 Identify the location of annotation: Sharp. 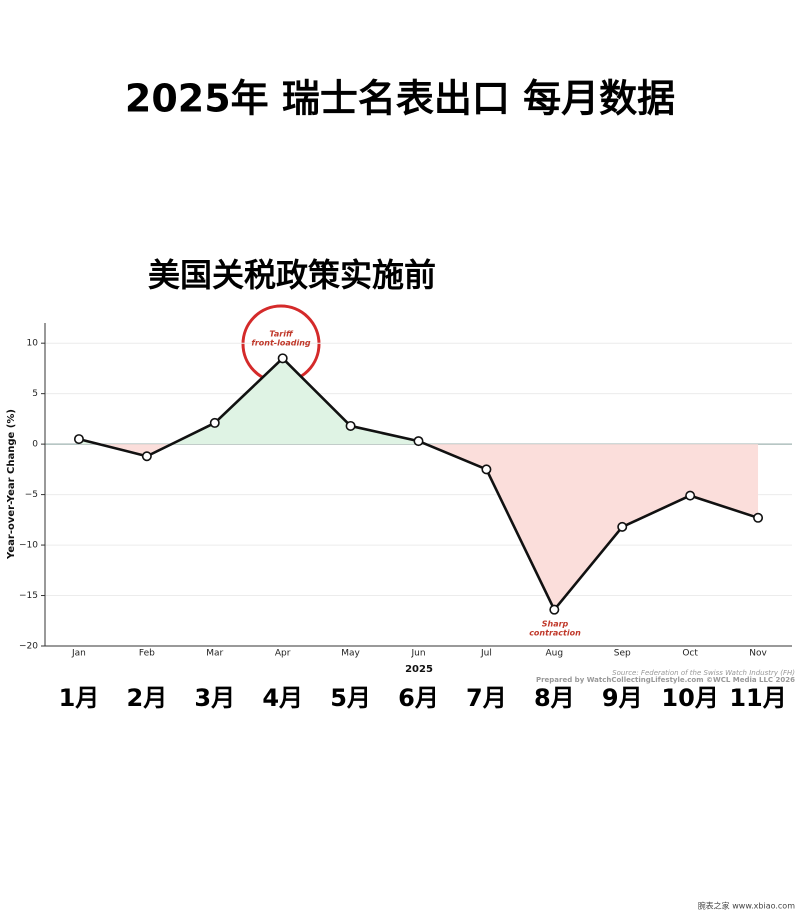
(555, 624).